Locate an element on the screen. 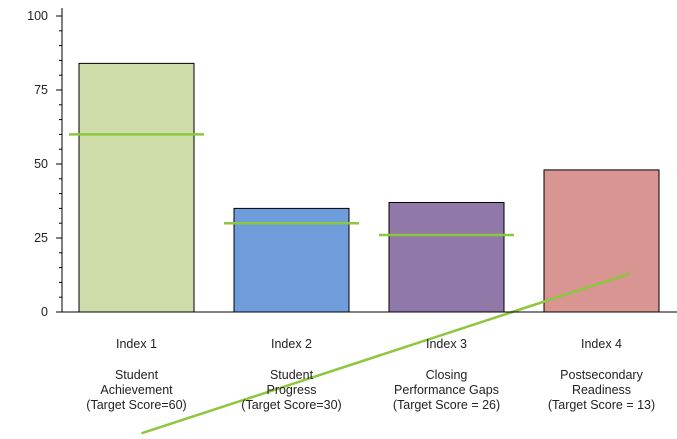 The height and width of the screenshot is (439, 677). category-line: Closing is located at coordinates (446, 375).